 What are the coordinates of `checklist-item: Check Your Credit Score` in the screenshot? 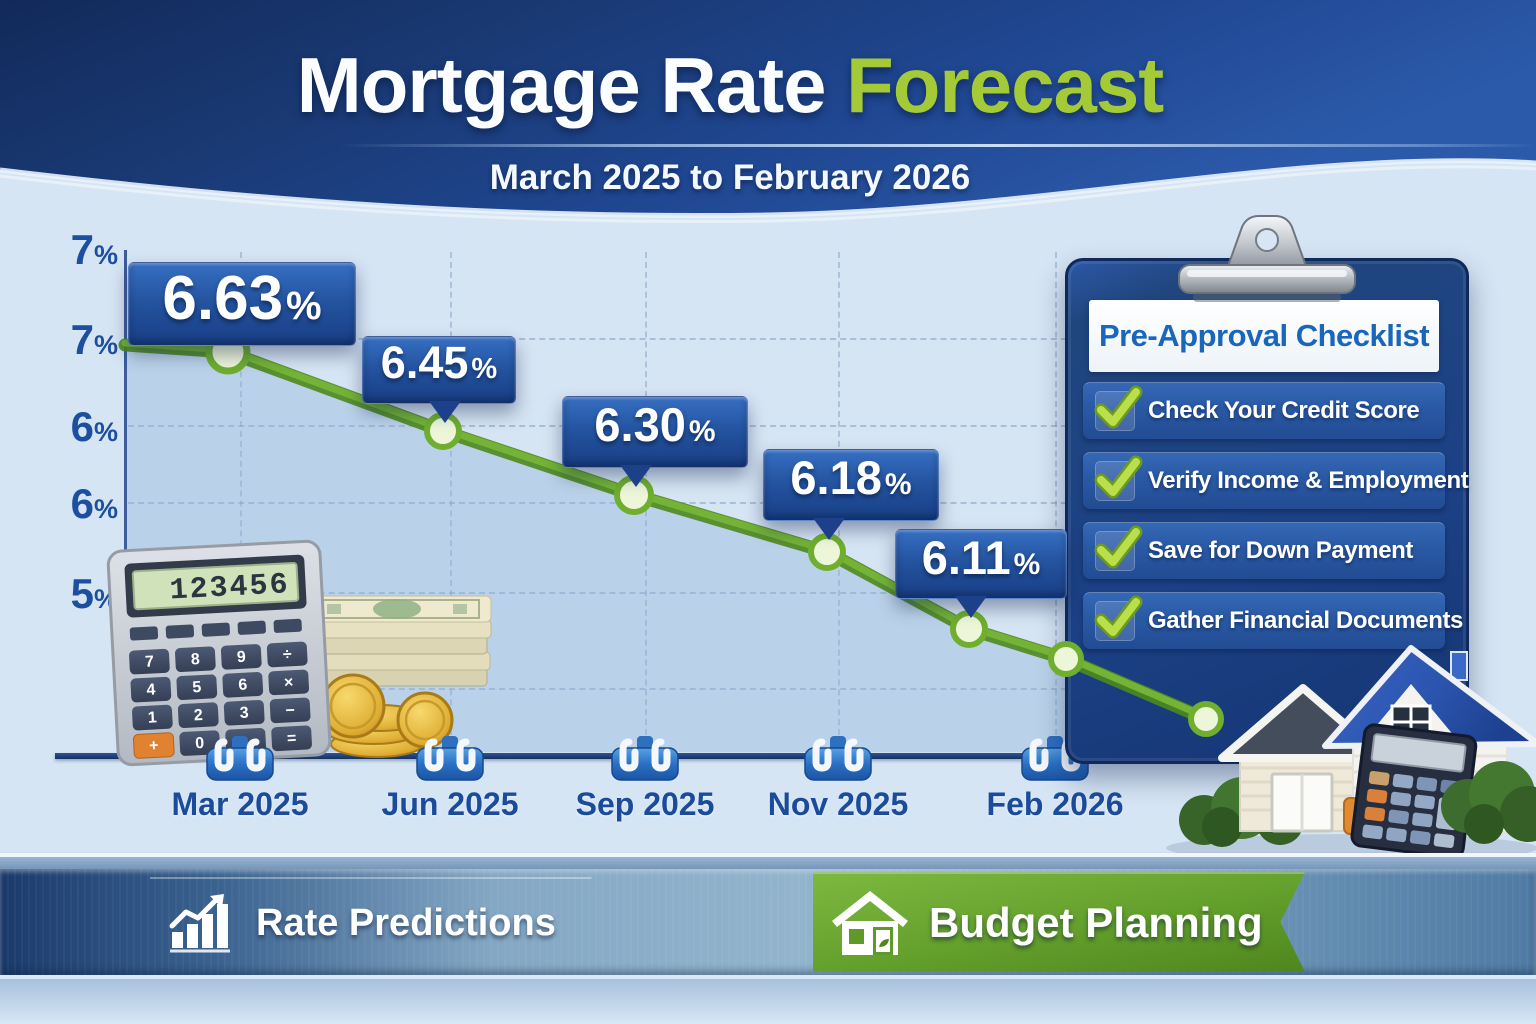 It's located at (1264, 410).